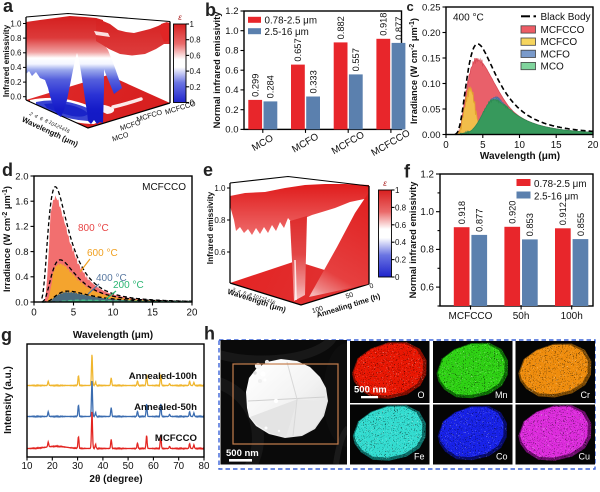  I want to click on svg-text: Annealed-100h, so click(163, 376).